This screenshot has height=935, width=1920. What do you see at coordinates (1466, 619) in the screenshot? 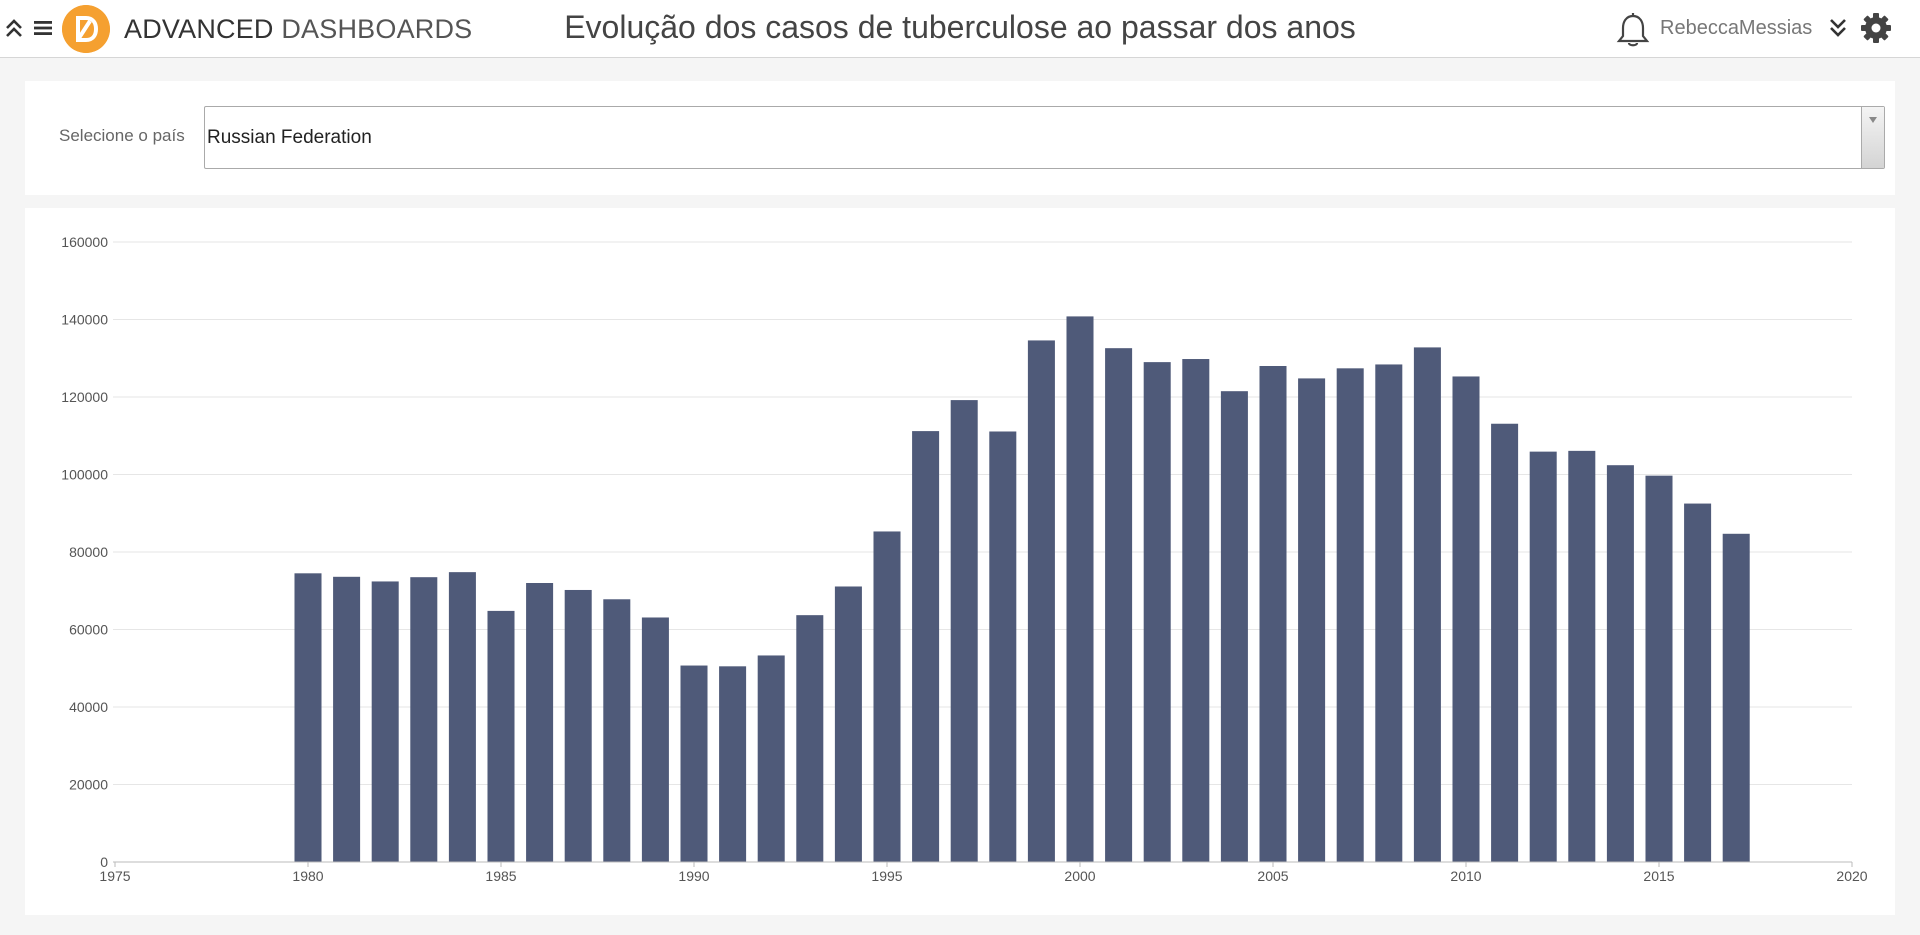
I see `bar-2010: 2010: 125300` at bounding box center [1466, 619].